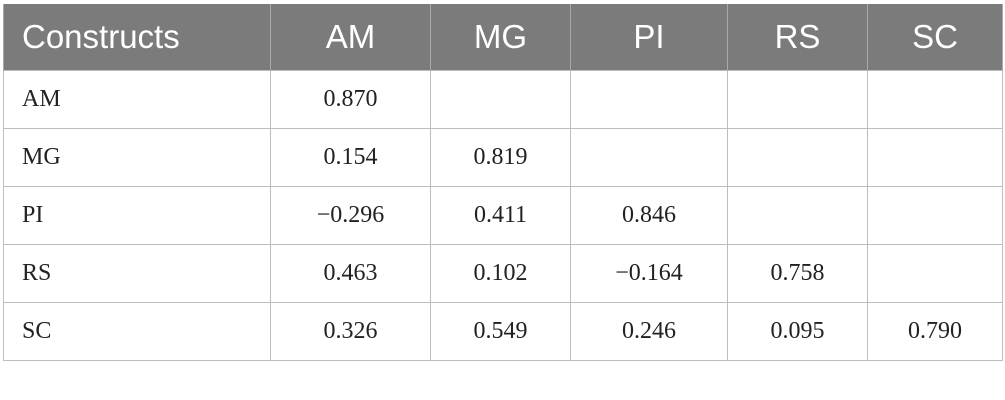  Describe the element at coordinates (500, 37) in the screenshot. I see `header-mg: MG` at that location.